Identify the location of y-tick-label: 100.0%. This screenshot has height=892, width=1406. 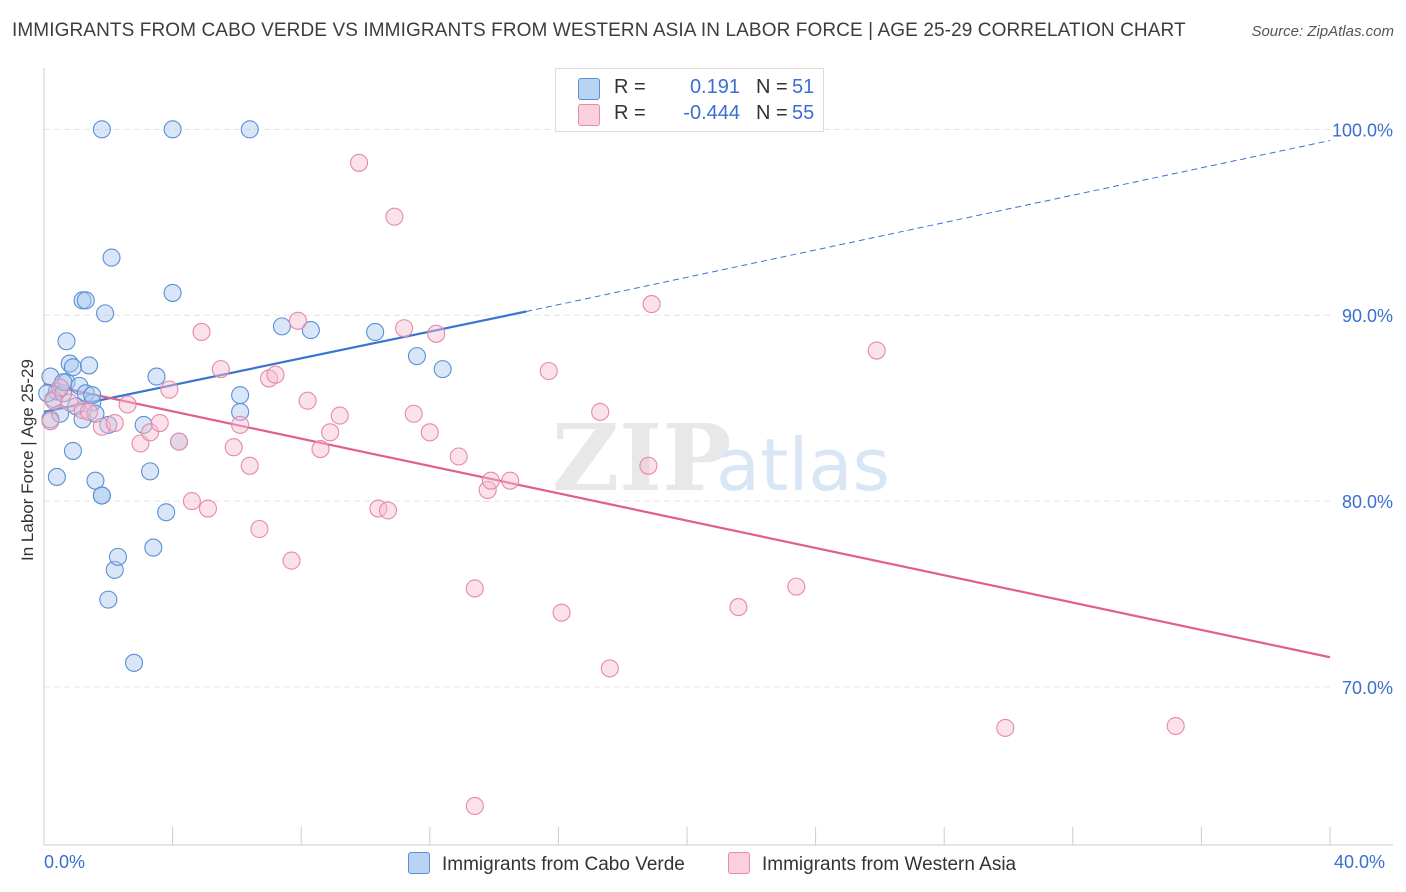
(1362, 130).